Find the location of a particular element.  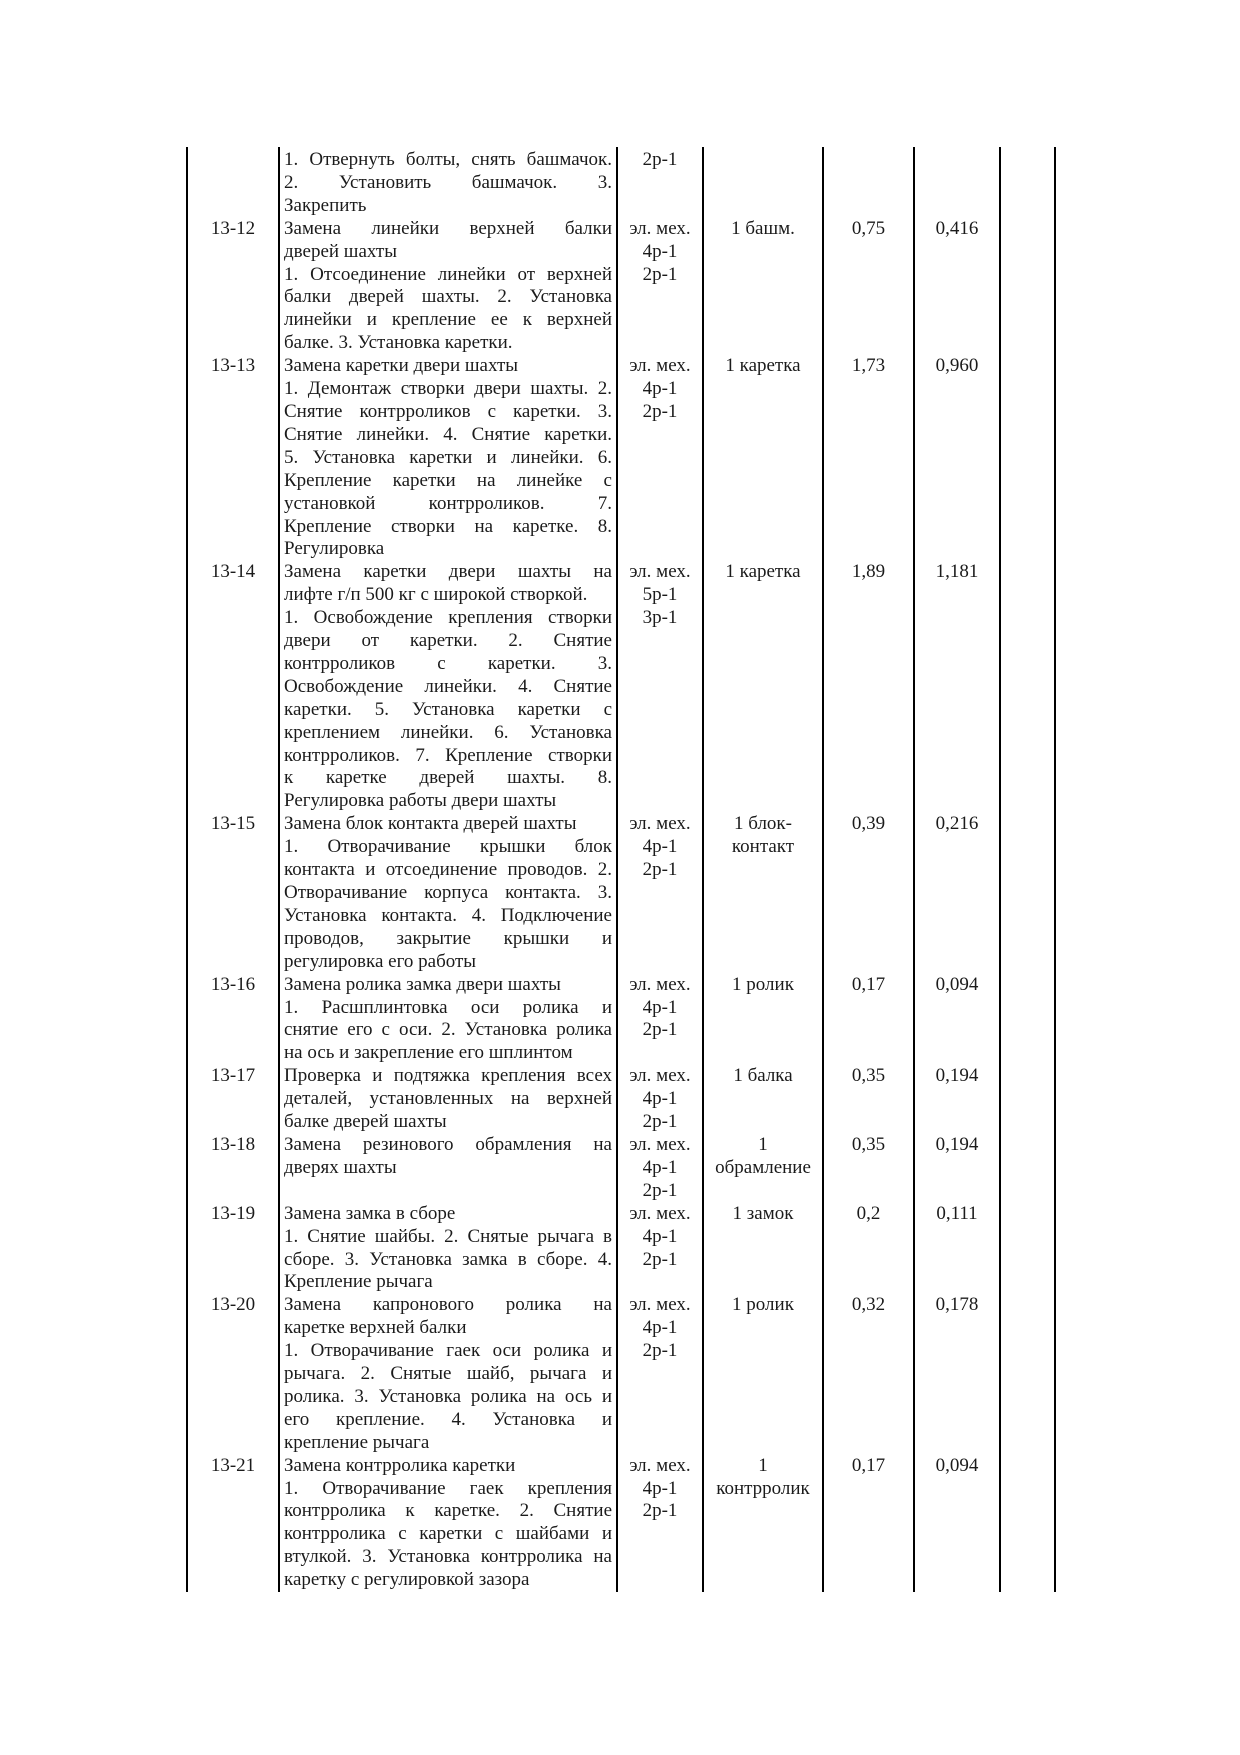

description-line: втулкой. 3. Установка контрролика на is located at coordinates (448, 1557).